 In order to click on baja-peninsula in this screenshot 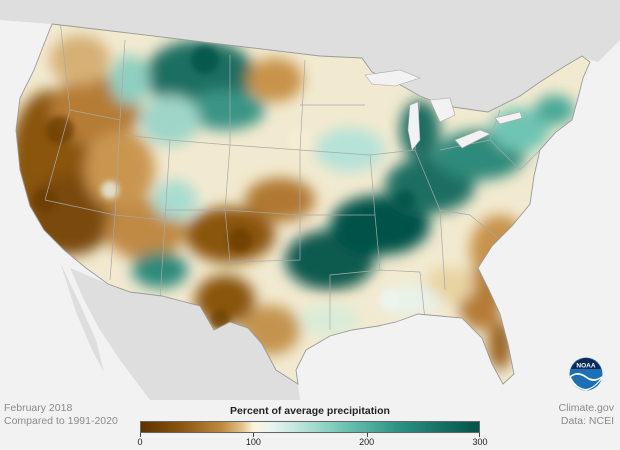, I will do `click(82, 317)`.